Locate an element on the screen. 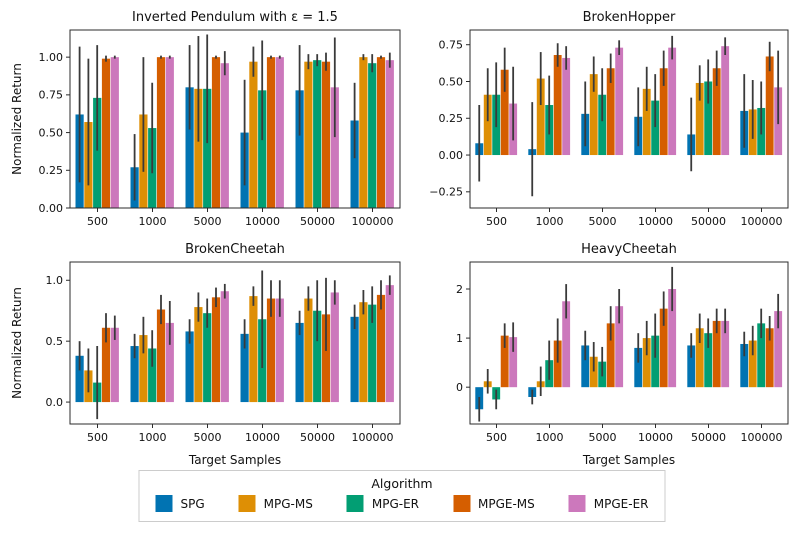 This screenshot has width=804, height=533. chart-title: BrokenHopper is located at coordinates (629, 17).